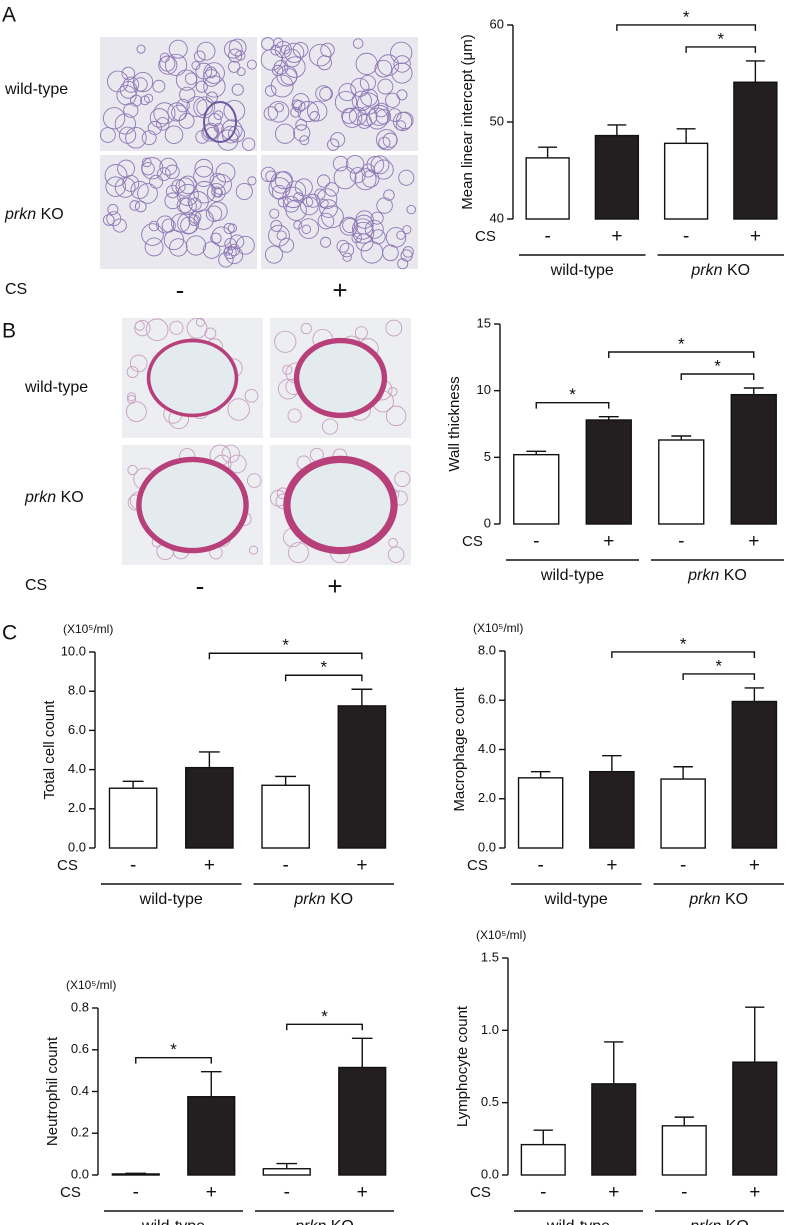 This screenshot has width=800, height=1225. I want to click on y-tick-label: 0.4, so click(80, 1090).